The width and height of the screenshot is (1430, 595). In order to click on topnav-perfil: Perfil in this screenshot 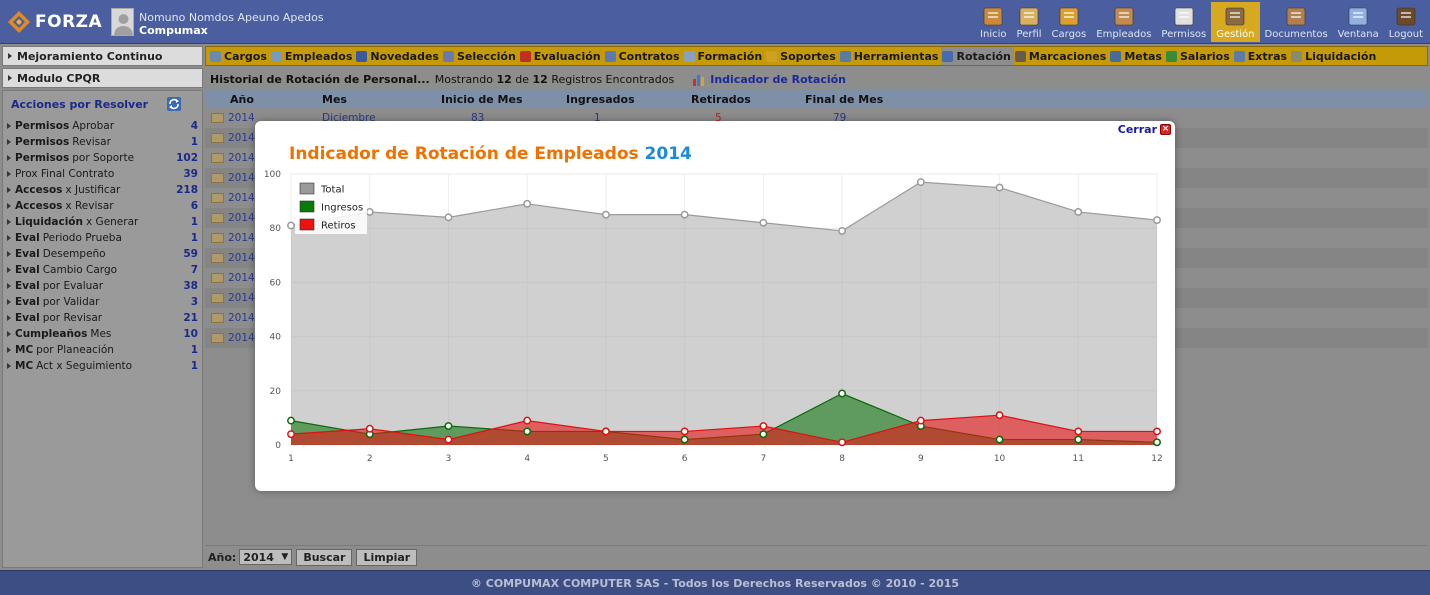, I will do `click(1029, 22)`.